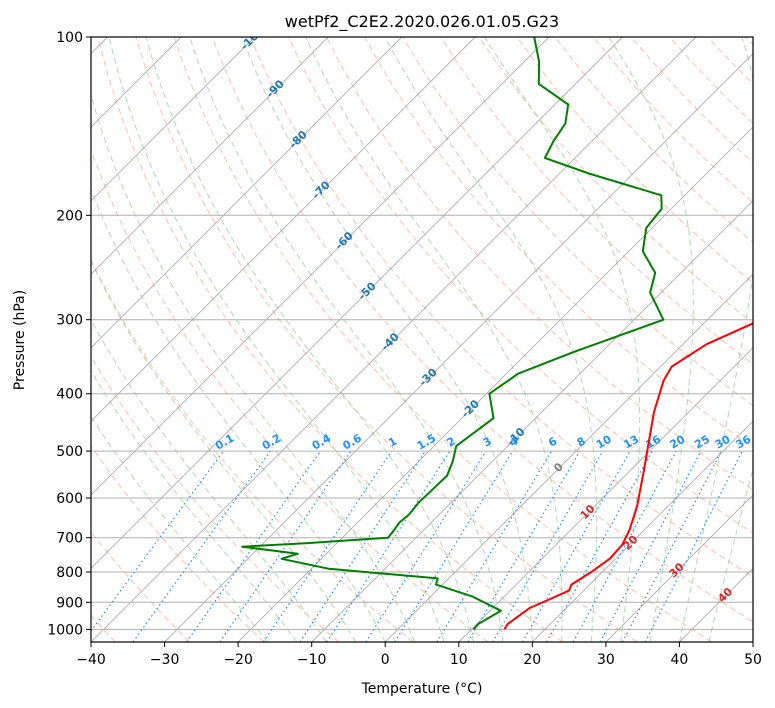 This screenshot has height=708, width=775. Describe the element at coordinates (69, 603) in the screenshot. I see `y-tick-label: 900` at that location.